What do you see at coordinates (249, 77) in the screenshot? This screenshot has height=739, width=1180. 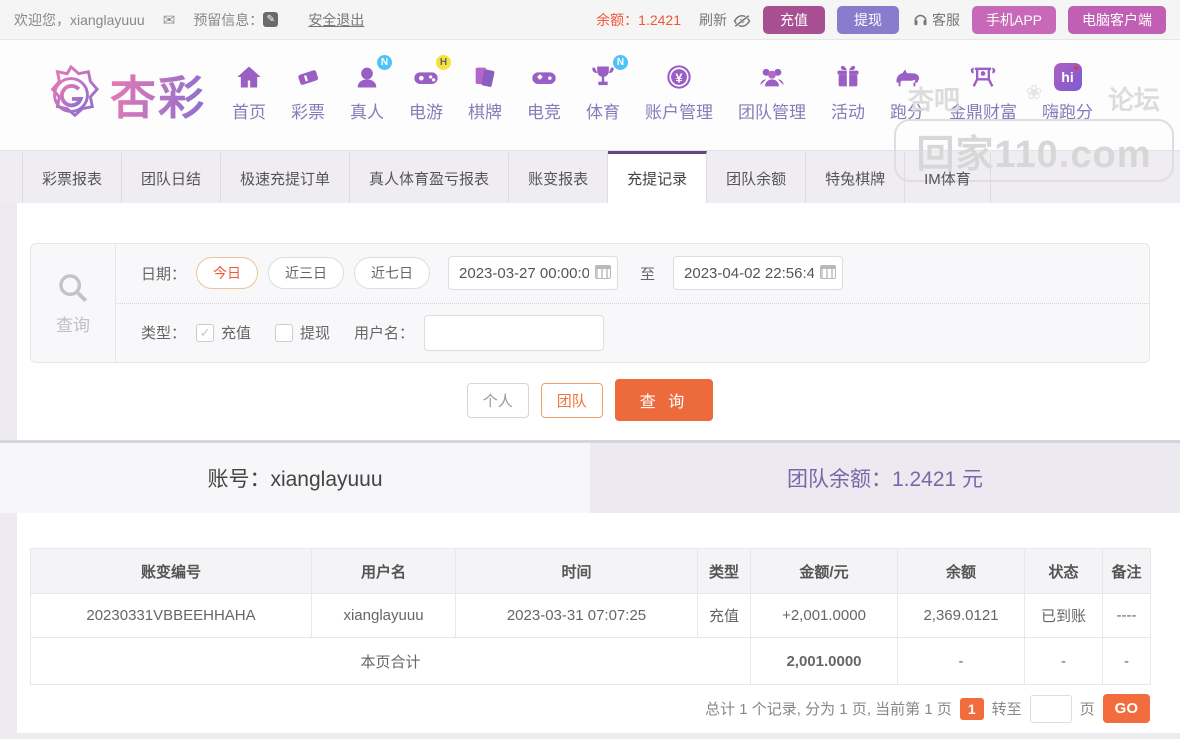 I see `home-icon` at bounding box center [249, 77].